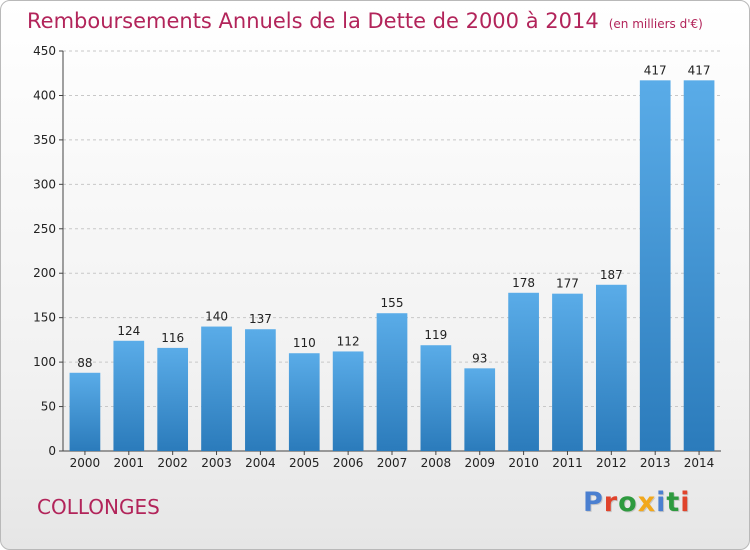  What do you see at coordinates (479, 463) in the screenshot?
I see `x-tick-label-2009: 2009` at bounding box center [479, 463].